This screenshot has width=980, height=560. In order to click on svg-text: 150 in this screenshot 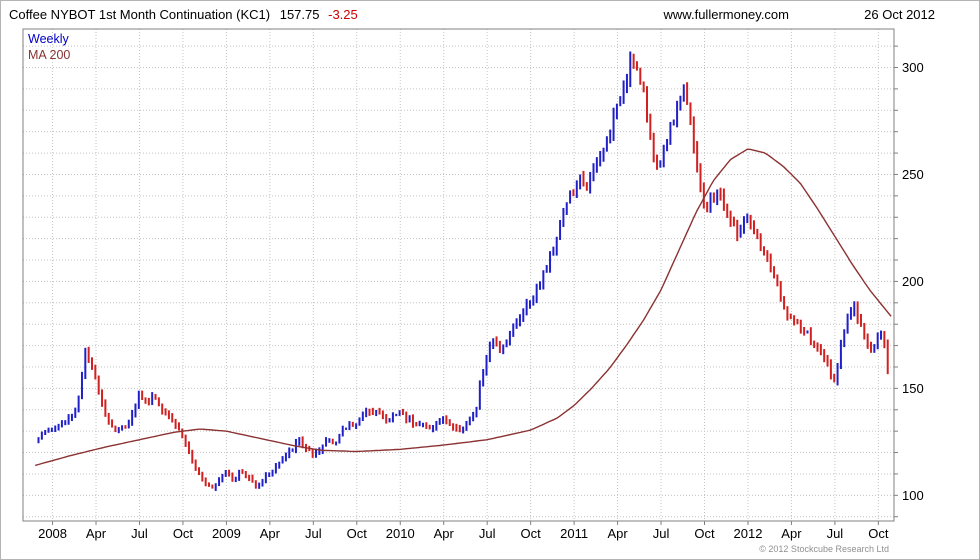, I will do `click(913, 388)`.